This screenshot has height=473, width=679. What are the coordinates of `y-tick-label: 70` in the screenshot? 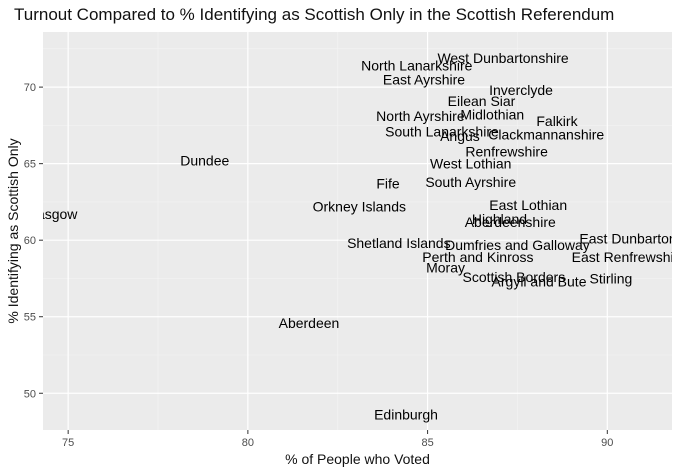 It's located at (30, 88).